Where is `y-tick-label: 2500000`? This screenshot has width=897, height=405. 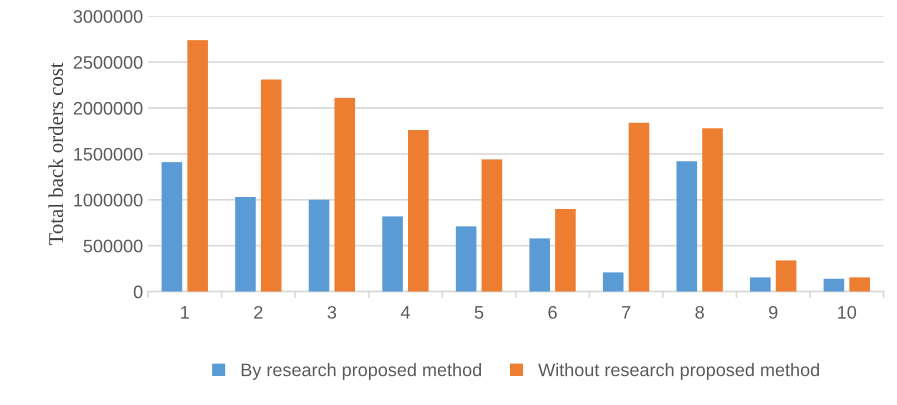
y-tick-label: 2500000 is located at coordinates (108, 62).